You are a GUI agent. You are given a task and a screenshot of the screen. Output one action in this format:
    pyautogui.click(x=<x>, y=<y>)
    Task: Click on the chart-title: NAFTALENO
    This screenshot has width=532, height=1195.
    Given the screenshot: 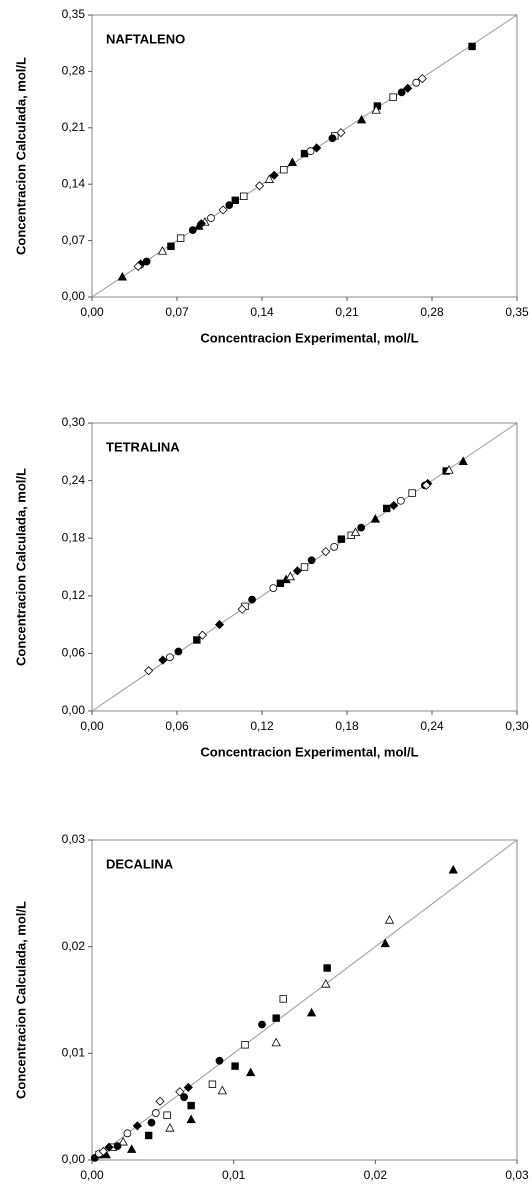 What is the action you would take?
    pyautogui.click(x=145, y=38)
    